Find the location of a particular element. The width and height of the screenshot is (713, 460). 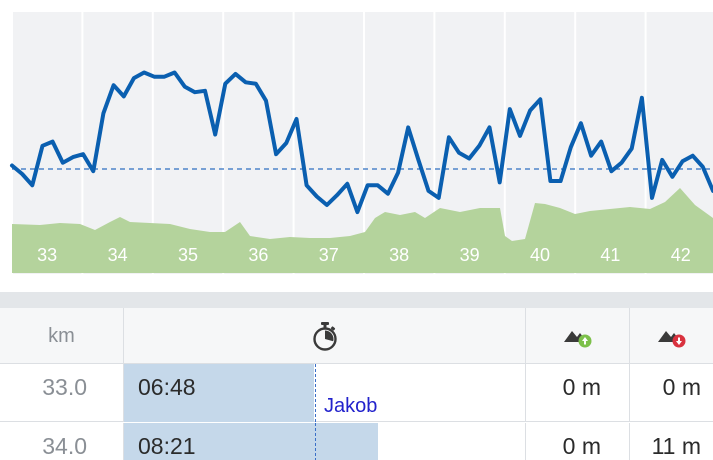

km-value: 34.0 is located at coordinates (64, 446).